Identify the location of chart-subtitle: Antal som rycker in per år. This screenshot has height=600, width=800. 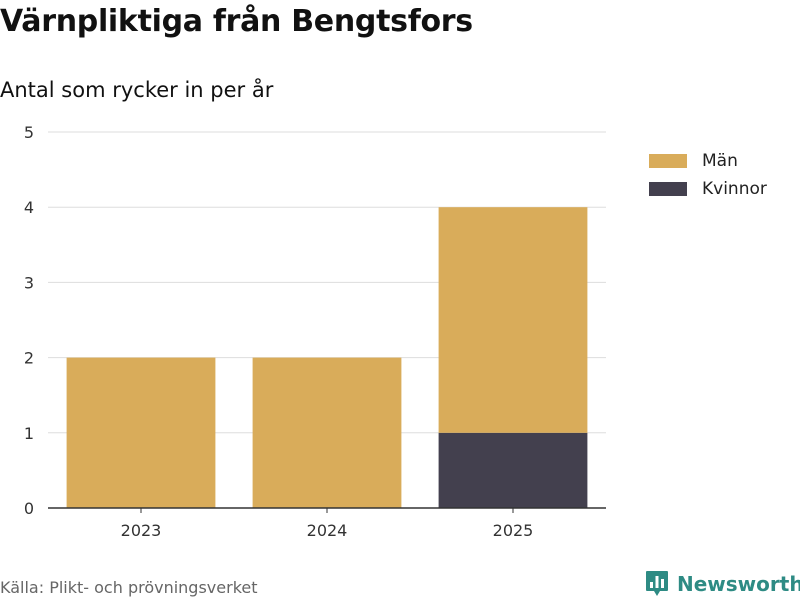
(137, 90).